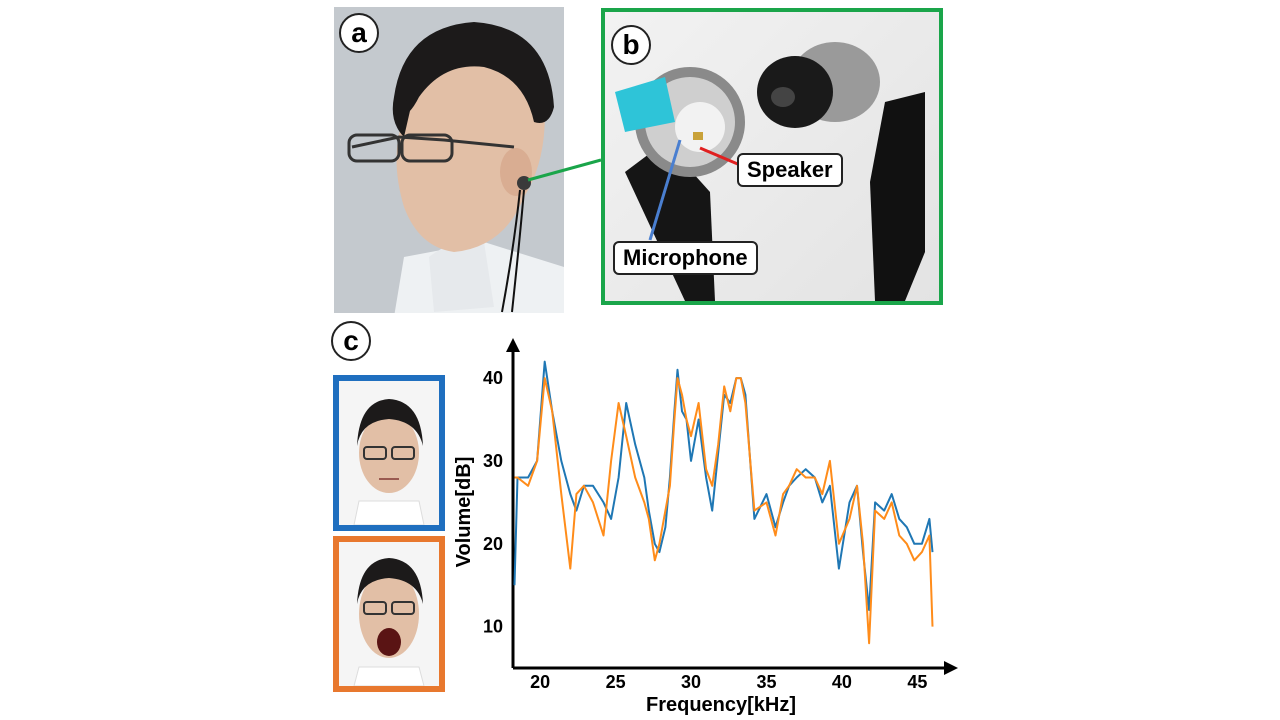 The image size is (1280, 720). Describe the element at coordinates (464, 512) in the screenshot. I see `y-axis-title: Volume[dB]` at that location.